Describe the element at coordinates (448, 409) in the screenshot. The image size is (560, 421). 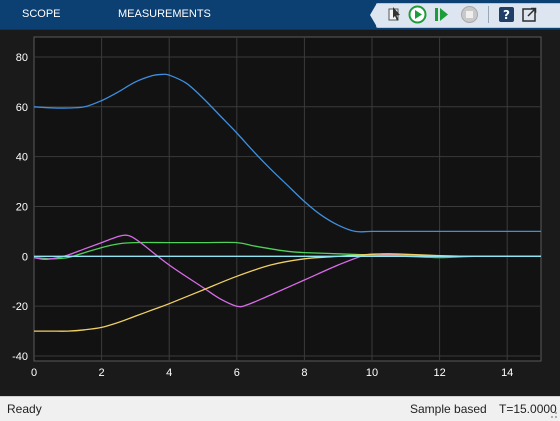
I see `status-sample-mode: Sample based` at that location.